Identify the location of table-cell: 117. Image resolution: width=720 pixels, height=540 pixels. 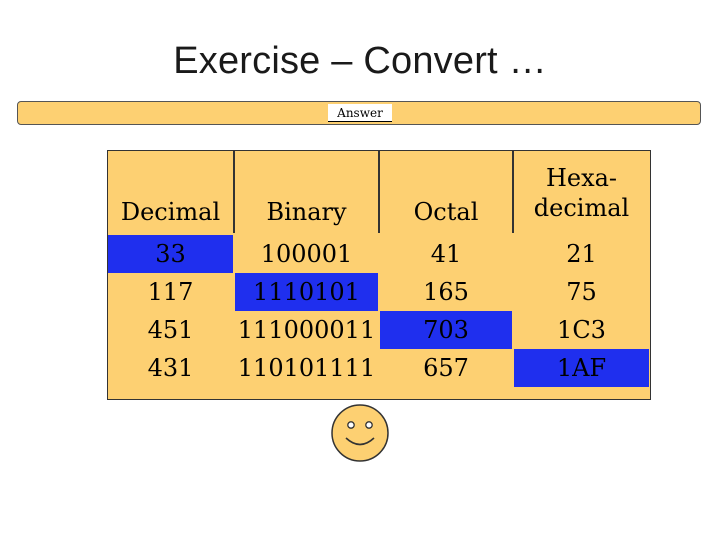
(170, 292).